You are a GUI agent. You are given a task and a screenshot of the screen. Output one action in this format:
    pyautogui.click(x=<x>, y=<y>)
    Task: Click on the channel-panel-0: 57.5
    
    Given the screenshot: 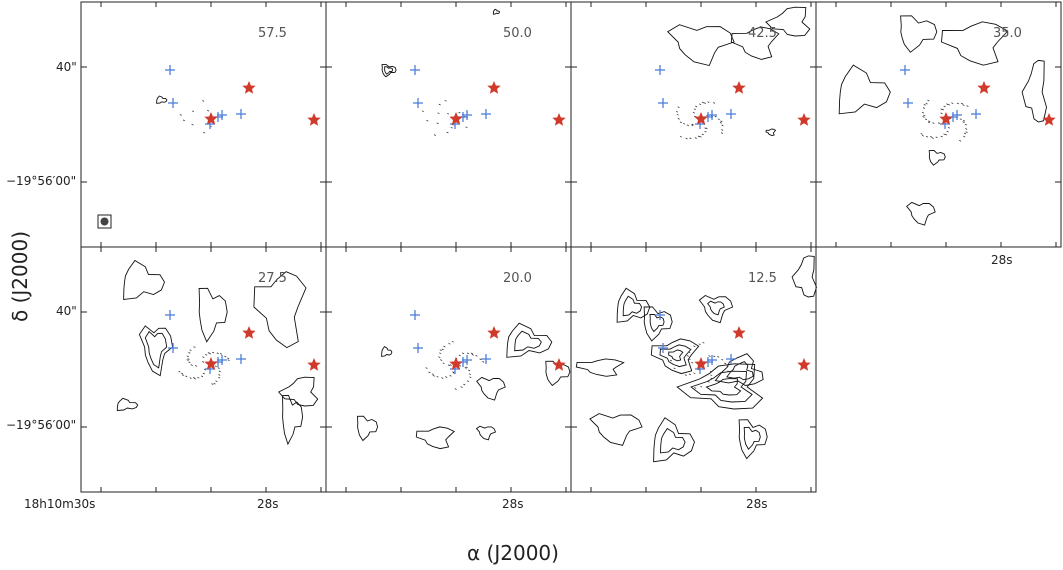 What is the action you would take?
    pyautogui.click(x=203, y=124)
    